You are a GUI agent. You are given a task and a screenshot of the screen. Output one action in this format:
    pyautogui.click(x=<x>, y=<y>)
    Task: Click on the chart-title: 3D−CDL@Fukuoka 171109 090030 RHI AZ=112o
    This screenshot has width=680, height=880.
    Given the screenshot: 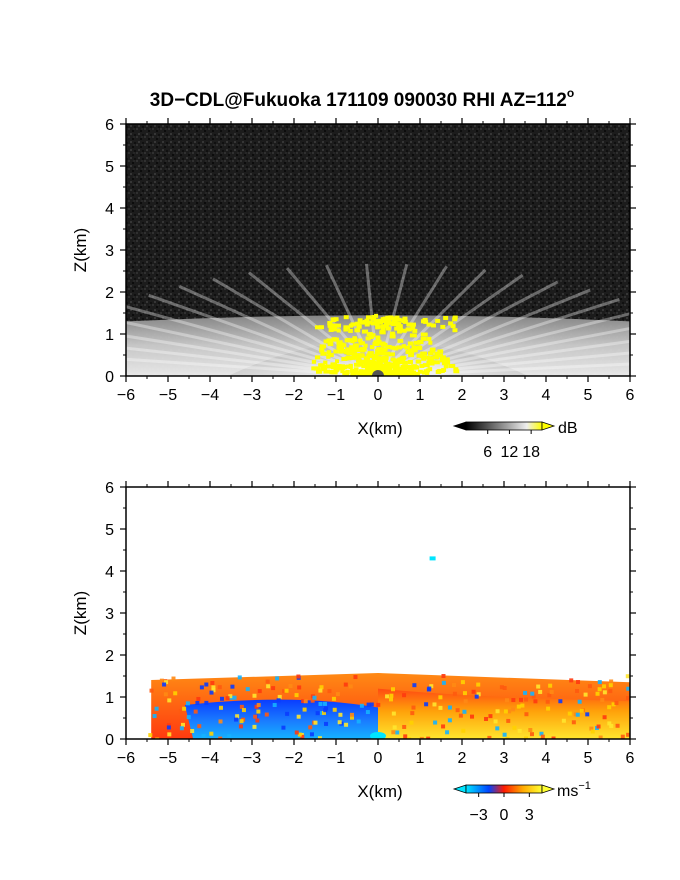 What is the action you would take?
    pyautogui.click(x=362, y=98)
    